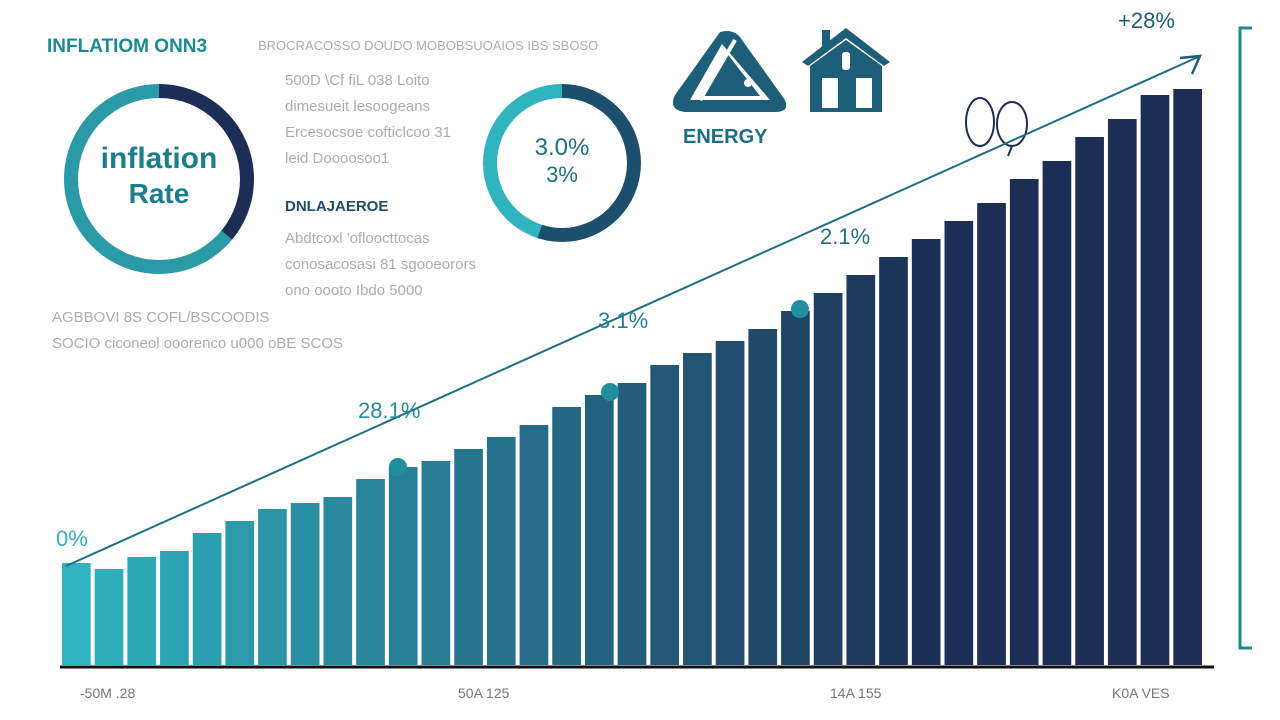 Image resolution: width=1280 pixels, height=720 pixels. What do you see at coordinates (357, 238) in the screenshot?
I see `text-line: Abdtcoxl 'ofloocttocas` at bounding box center [357, 238].